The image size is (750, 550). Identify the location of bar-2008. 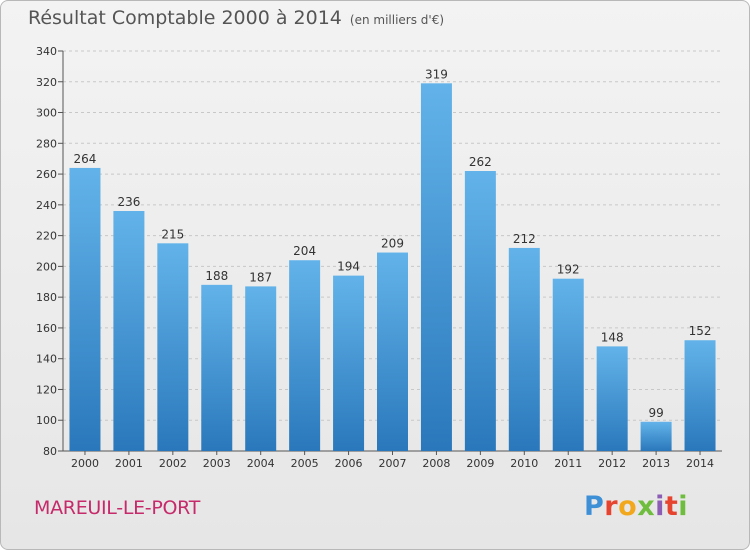
(436, 267).